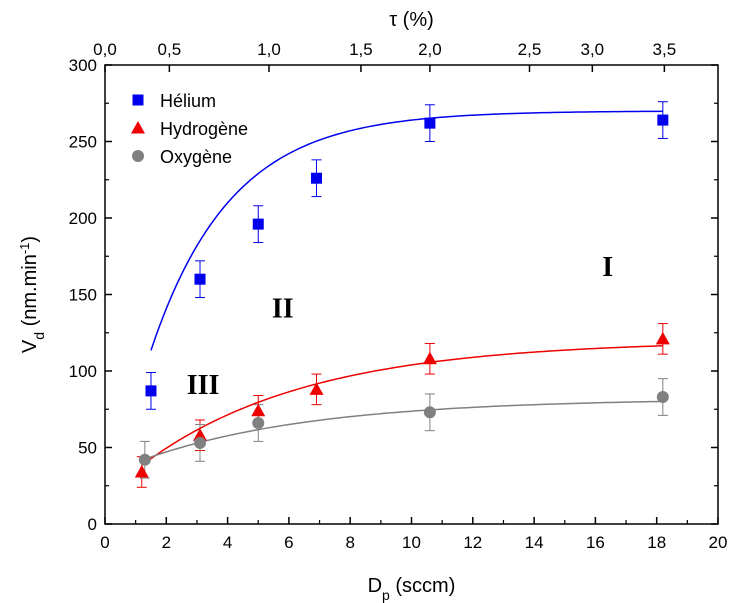 The height and width of the screenshot is (603, 734). What do you see at coordinates (472, 542) in the screenshot?
I see `x-tick-label: 12` at bounding box center [472, 542].